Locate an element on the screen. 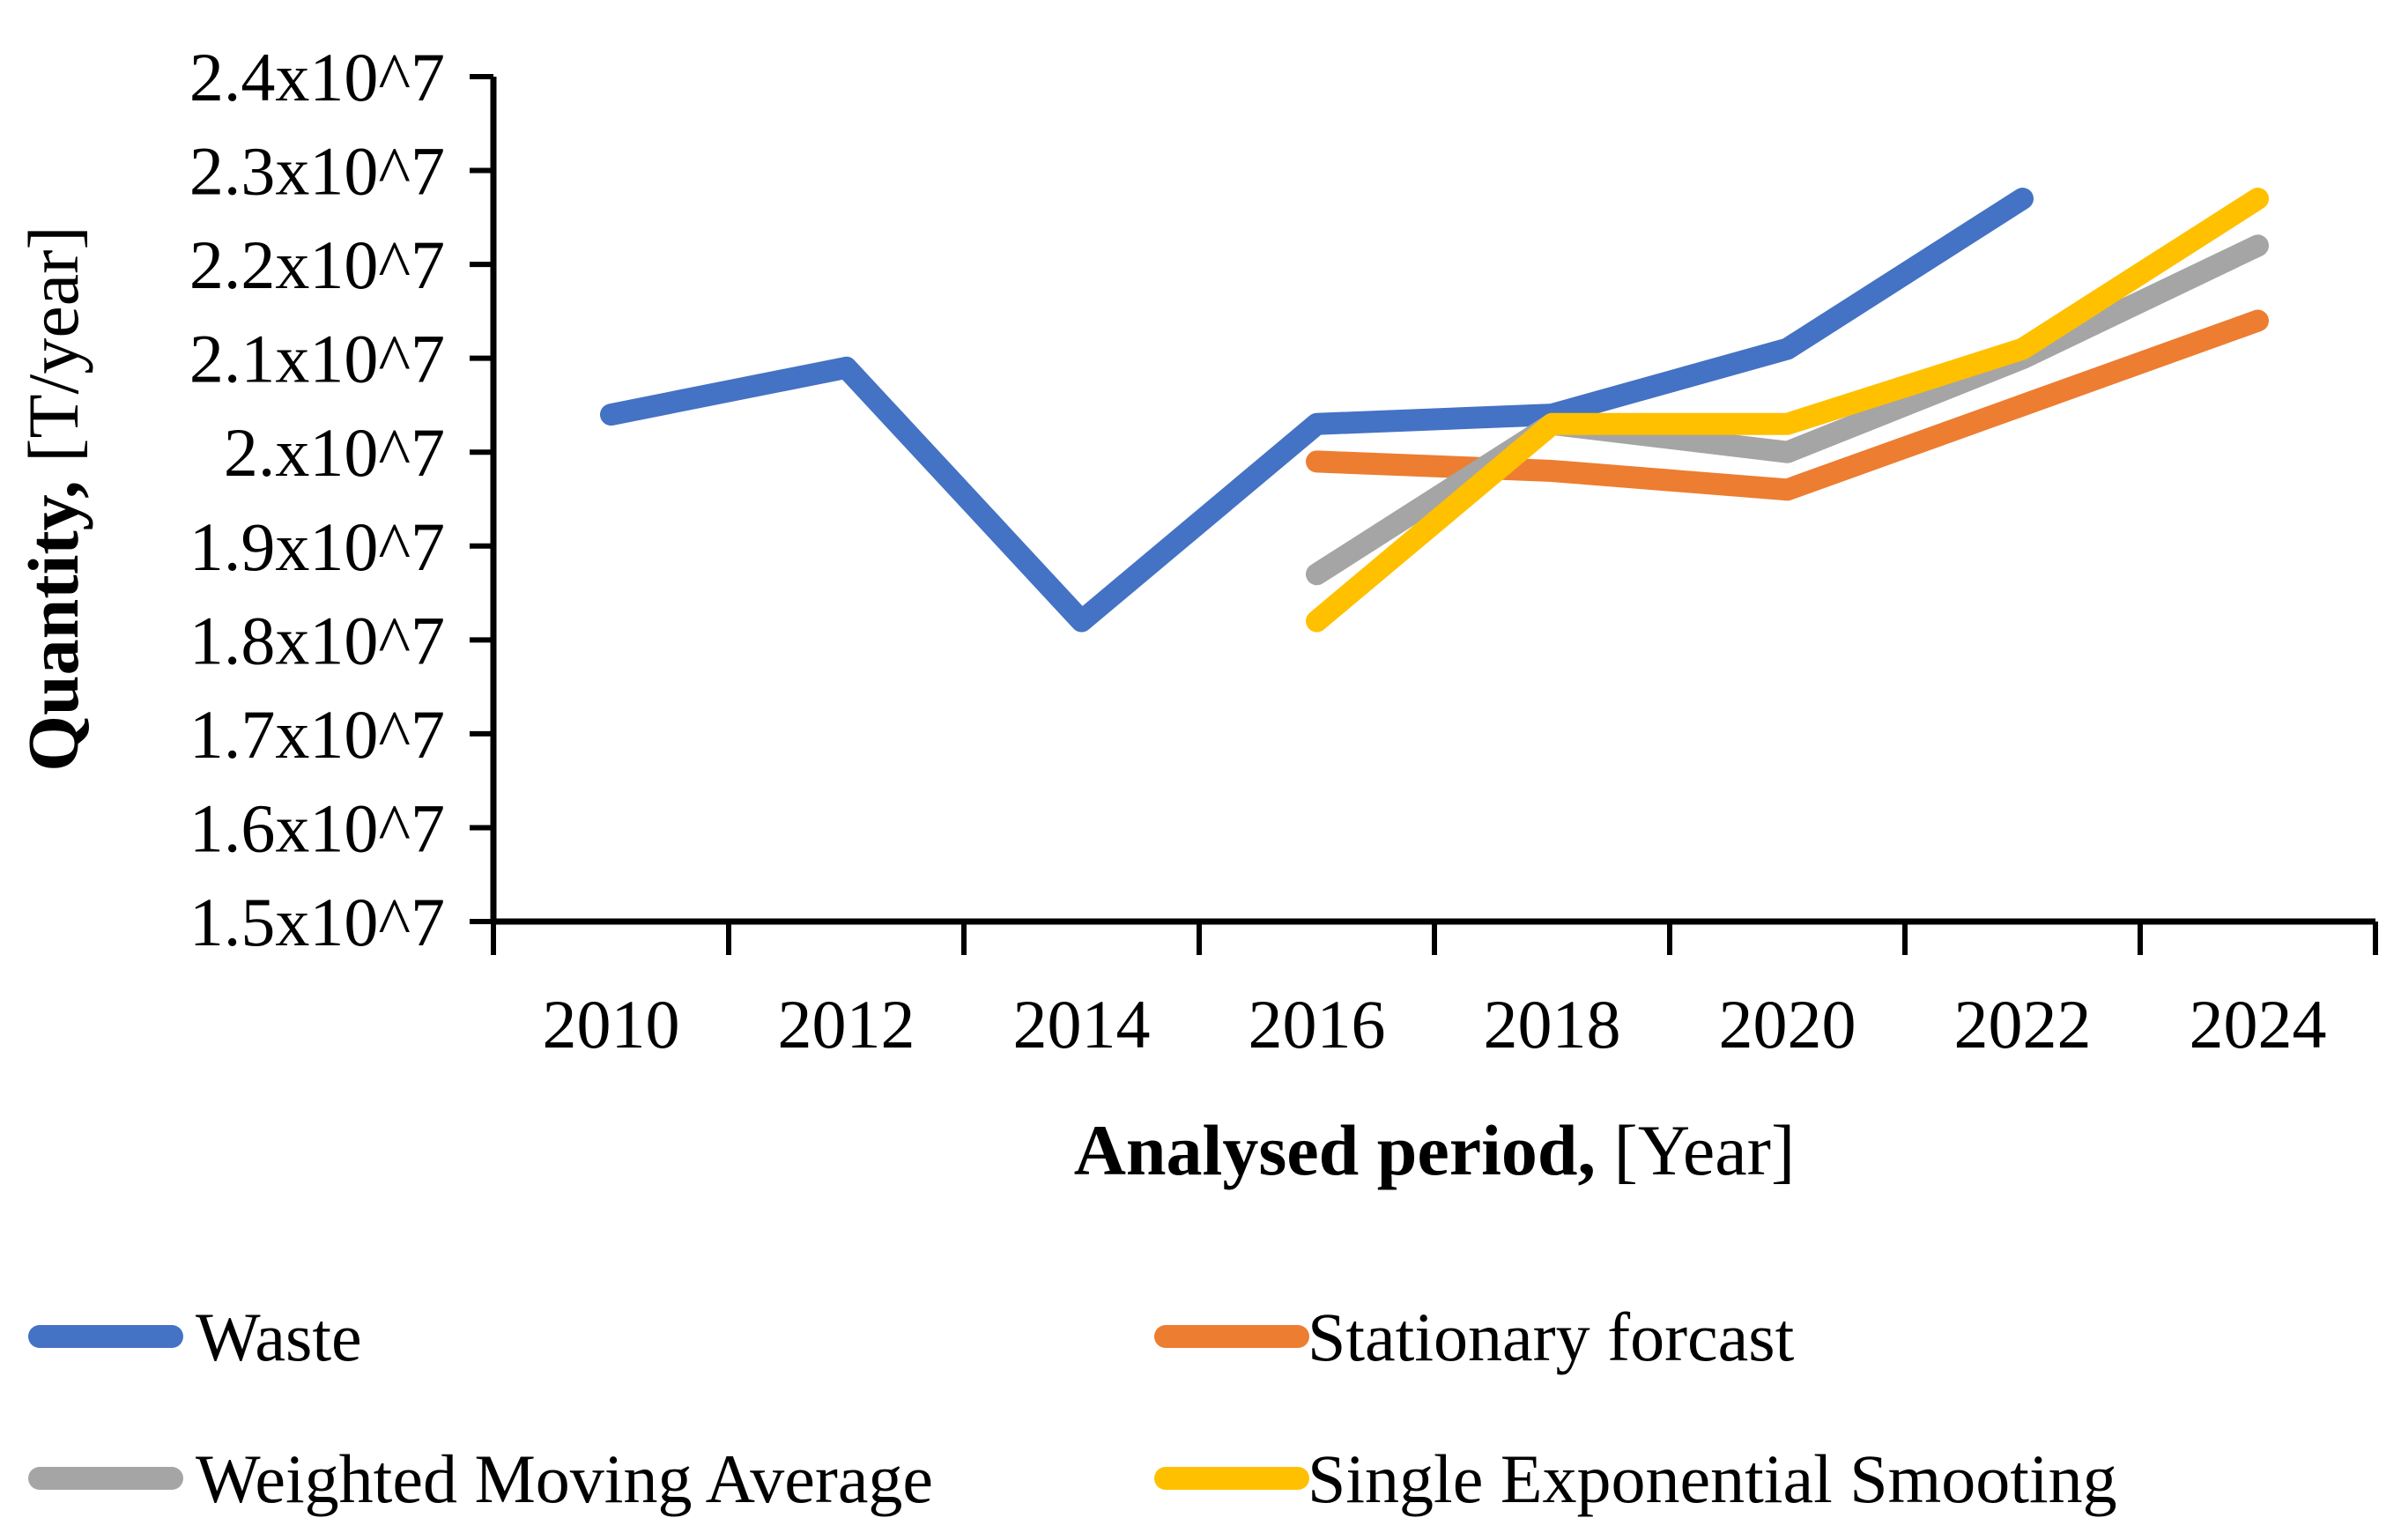 Image resolution: width=2401 pixels, height=1540 pixels. y-tick-label: 2.3x10^7 is located at coordinates (317, 172).